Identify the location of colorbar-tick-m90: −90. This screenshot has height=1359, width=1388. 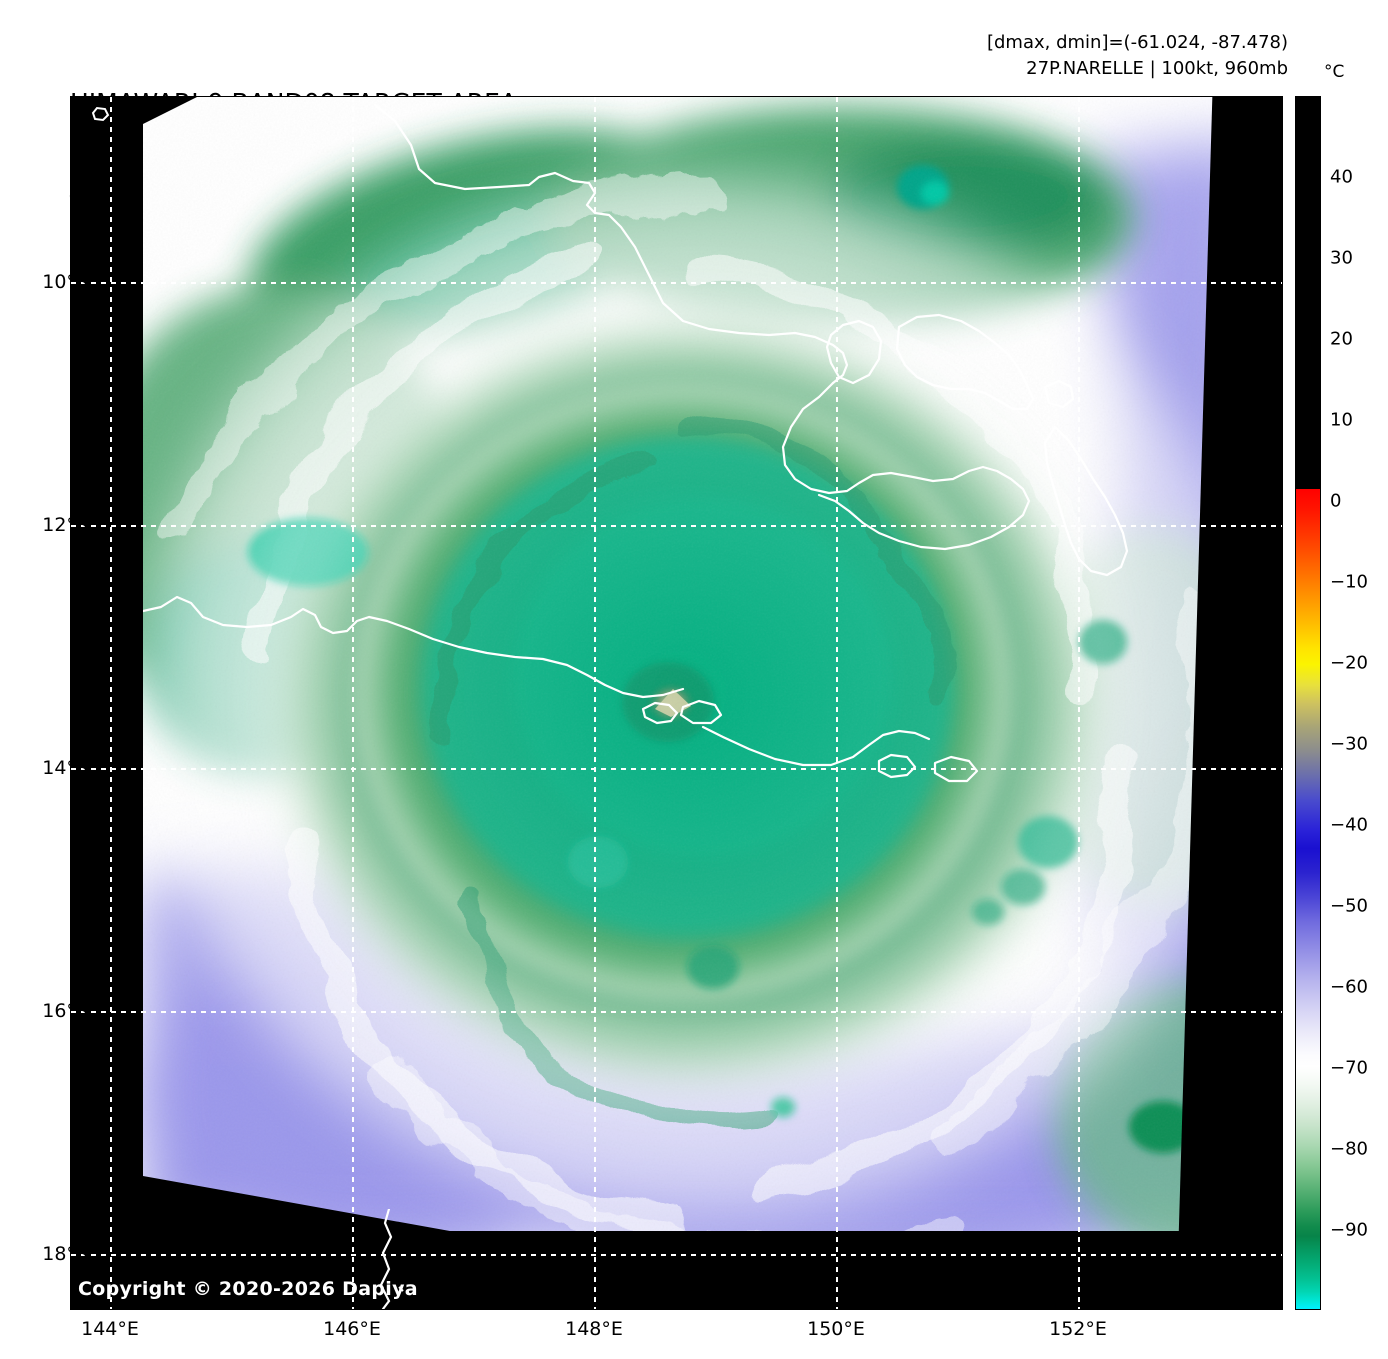
(1349, 1230).